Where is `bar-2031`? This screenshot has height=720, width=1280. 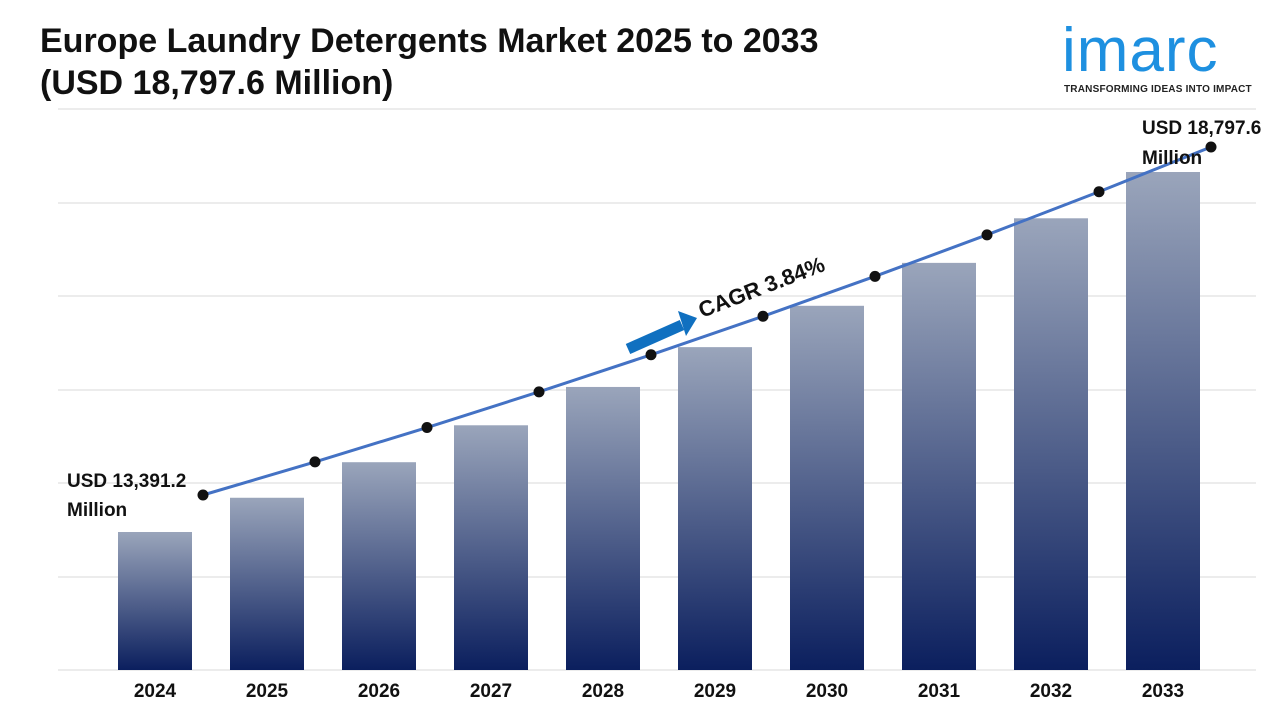 bar-2031 is located at coordinates (939, 466).